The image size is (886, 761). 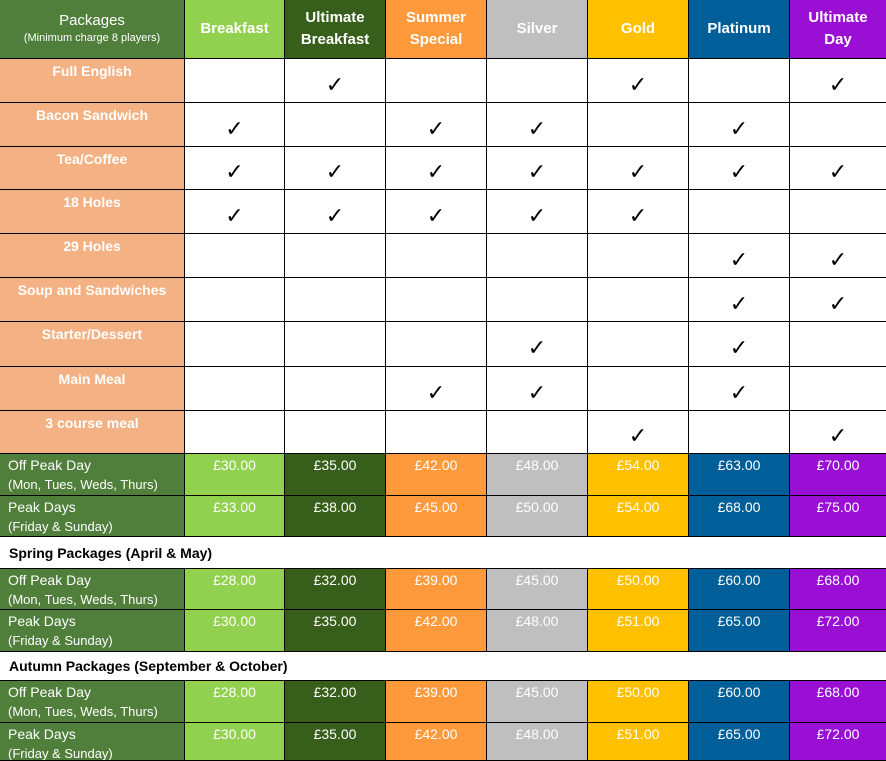 What do you see at coordinates (50, 465) in the screenshot?
I see `price-row-title: Off Peak Day` at bounding box center [50, 465].